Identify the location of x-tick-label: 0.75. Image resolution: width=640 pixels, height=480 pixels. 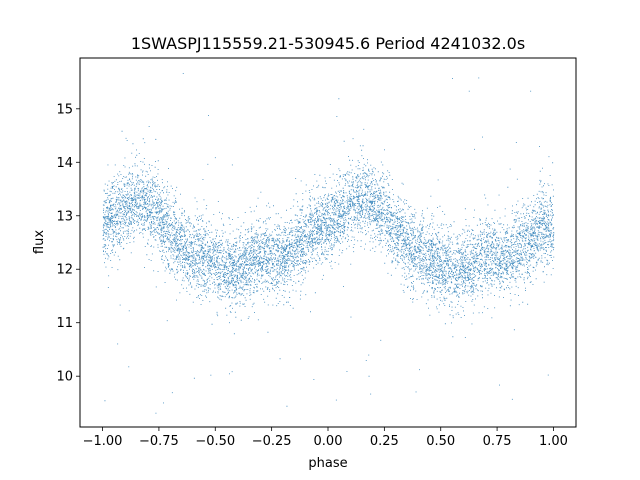
(497, 441).